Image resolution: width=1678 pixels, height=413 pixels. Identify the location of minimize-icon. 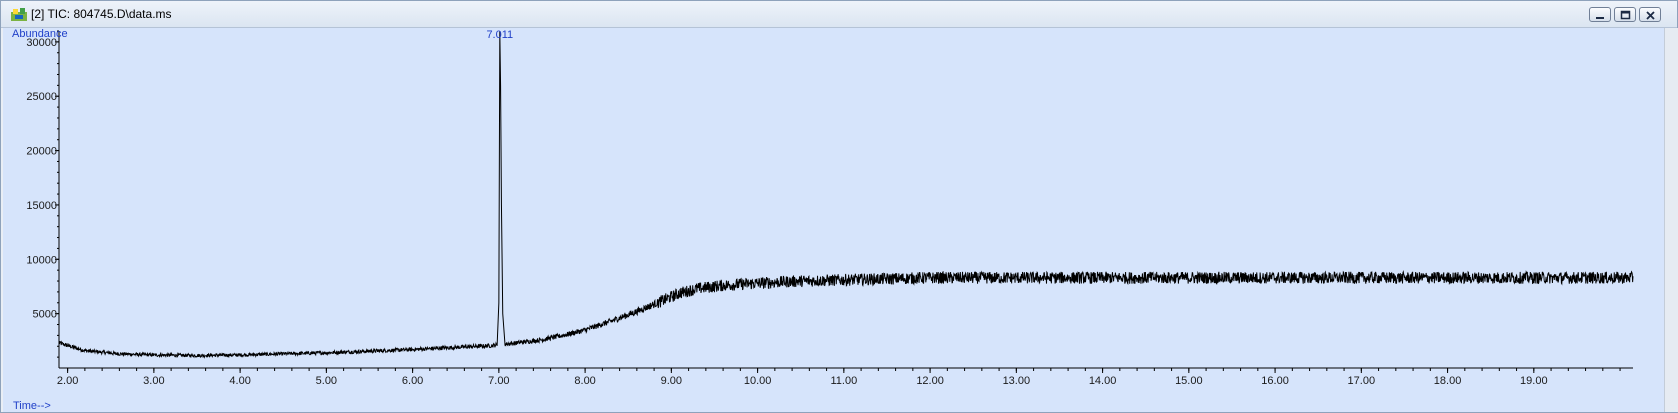
(1600, 18).